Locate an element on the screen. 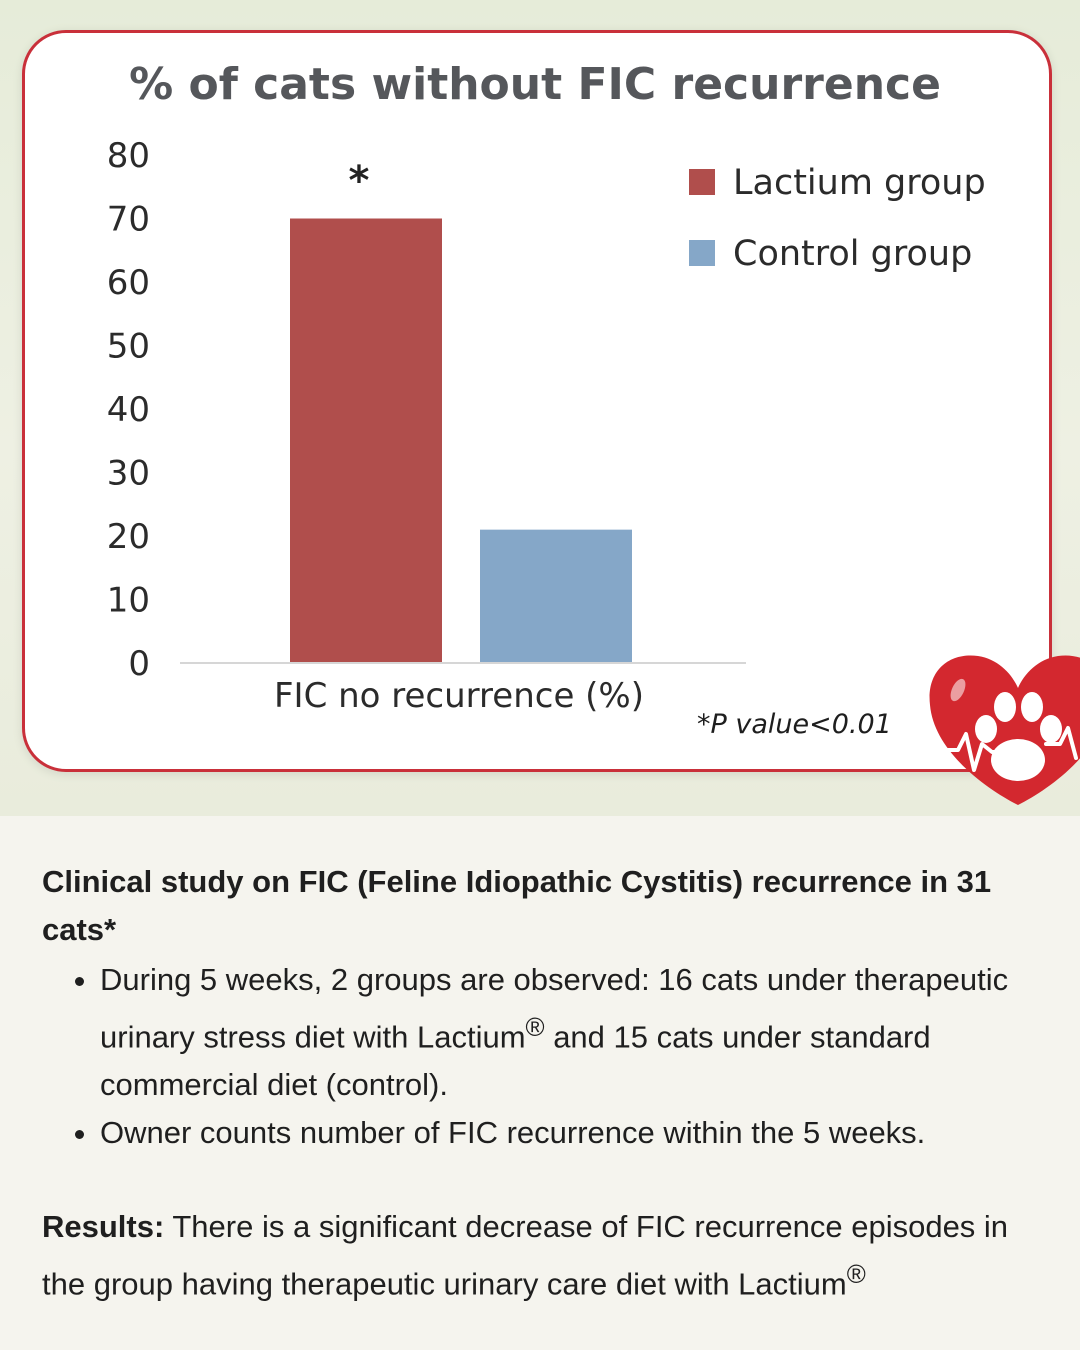 The height and width of the screenshot is (1350, 1080). y-axis-ticks: 0 10 20 30 40 50 60 70 80 is located at coordinates (128, 410).